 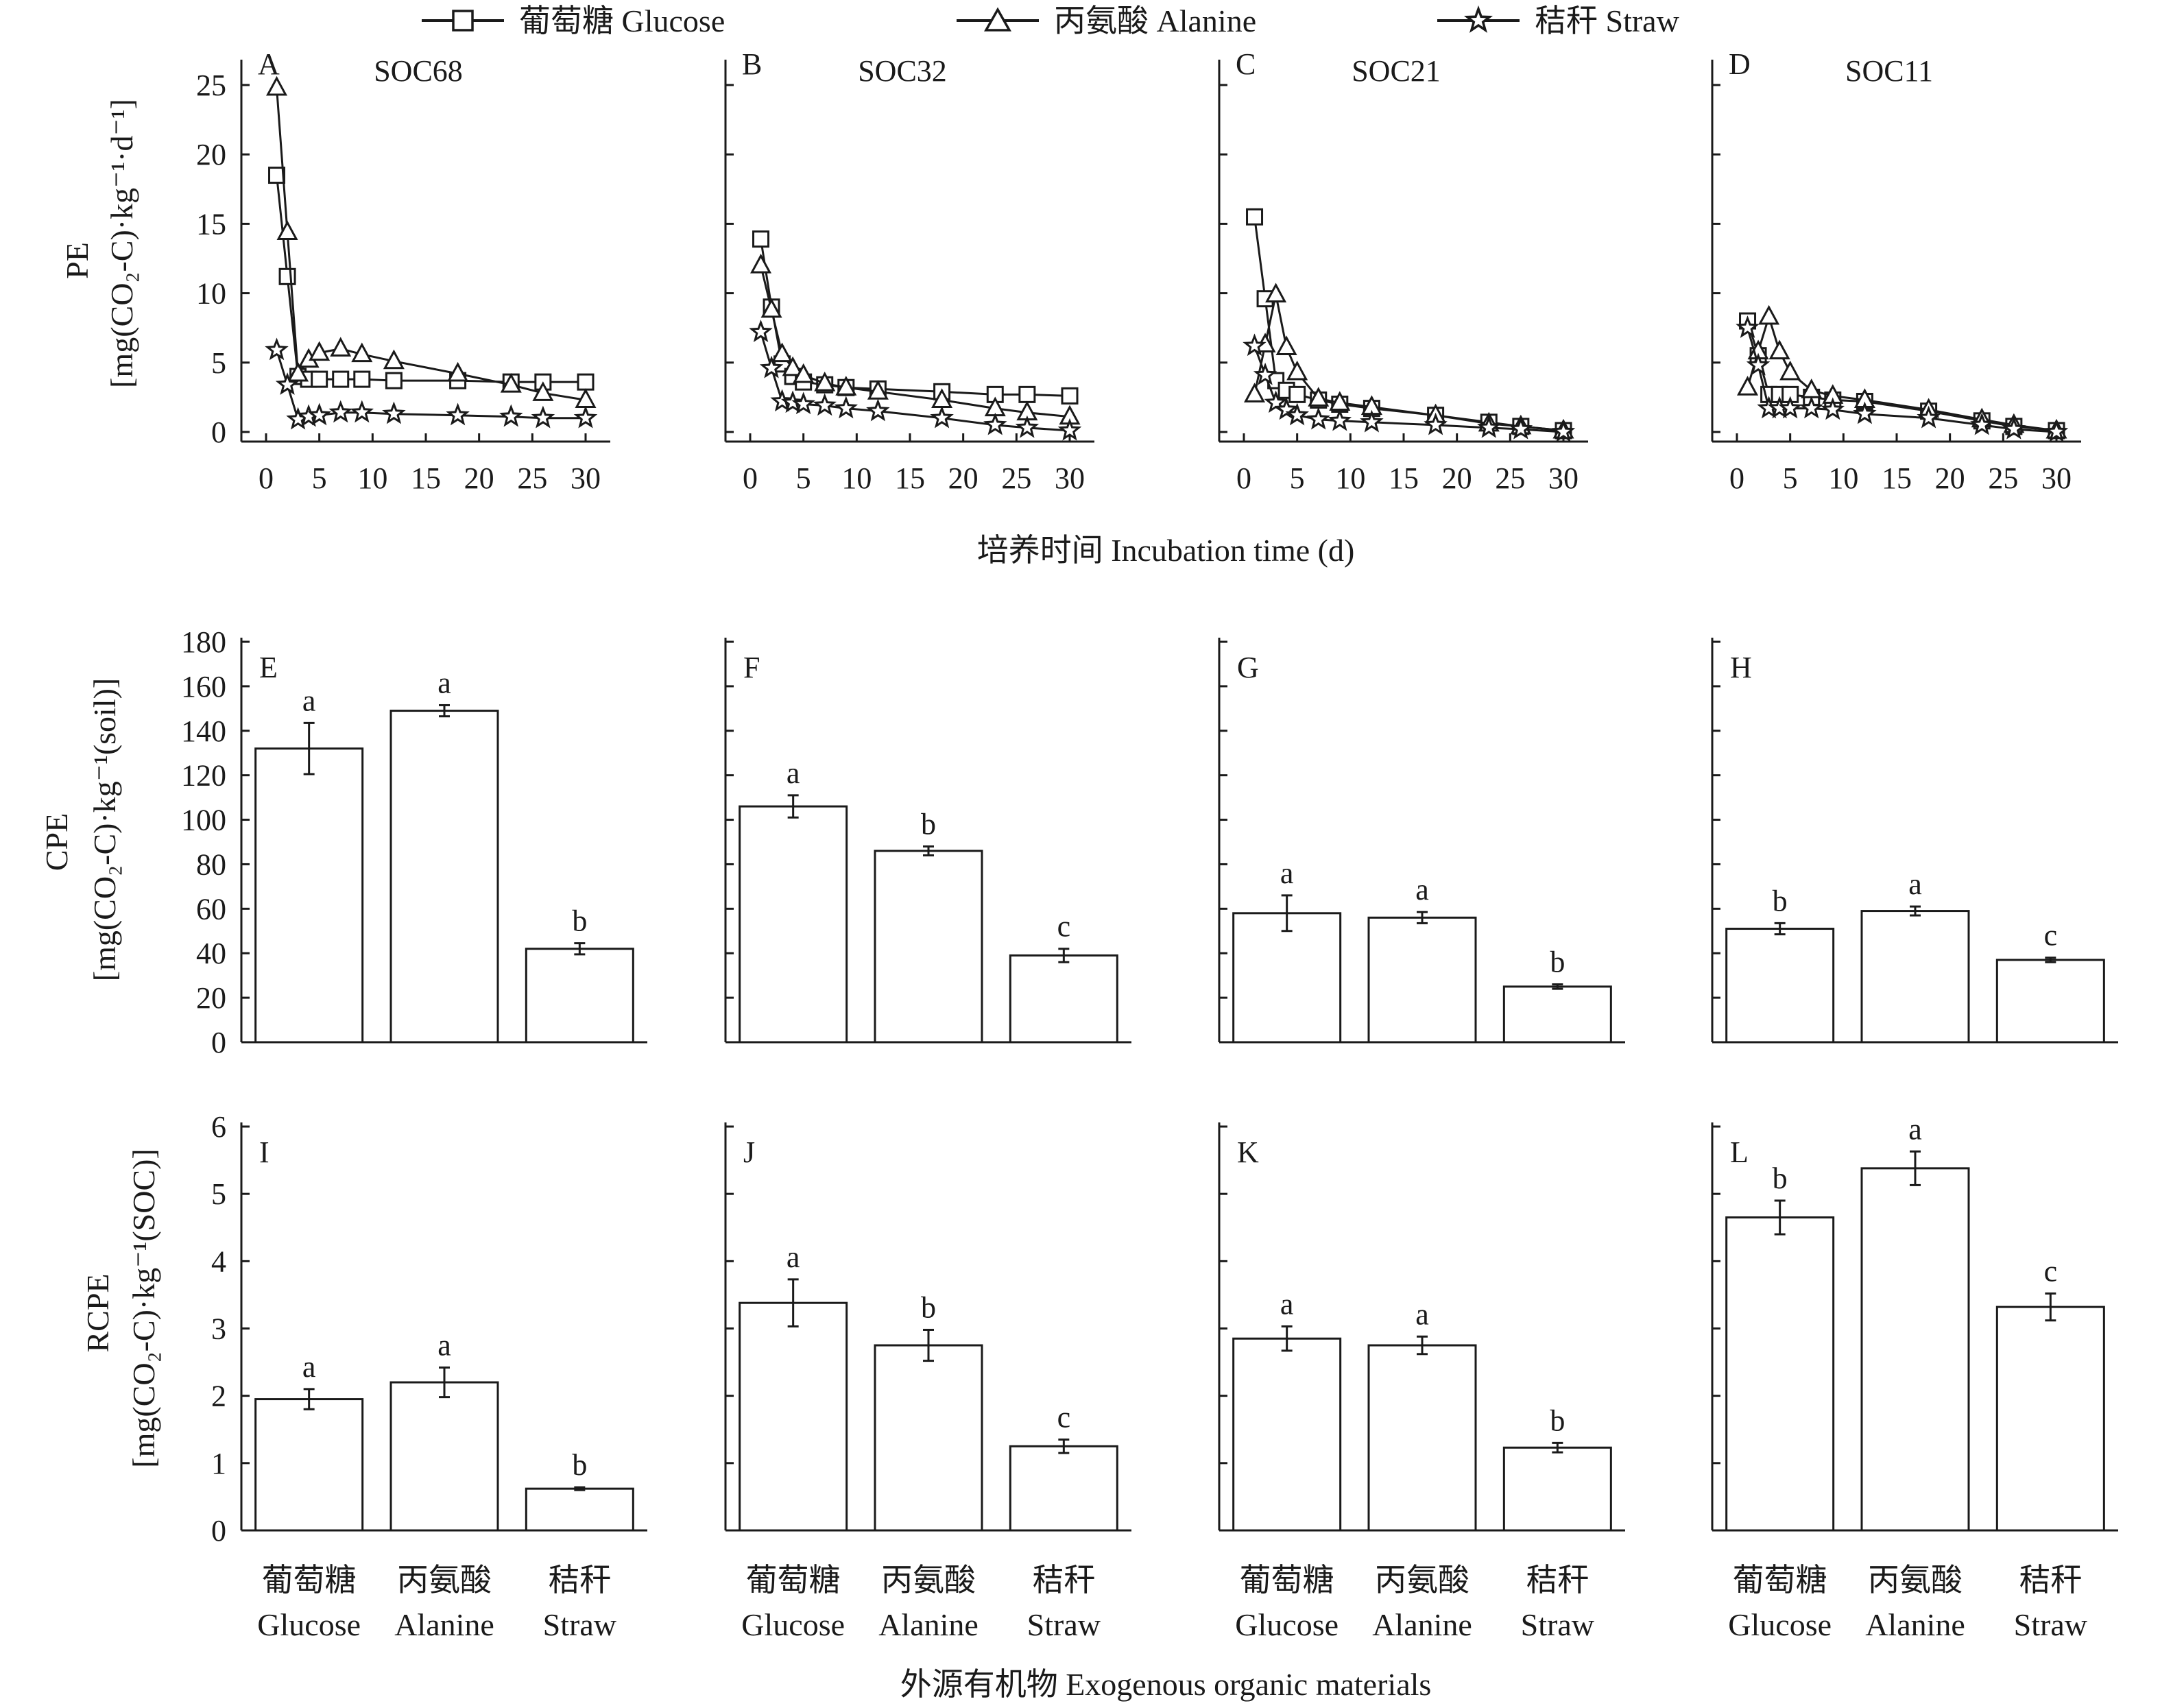 I want to click on series-square, so click(x=1409, y=324).